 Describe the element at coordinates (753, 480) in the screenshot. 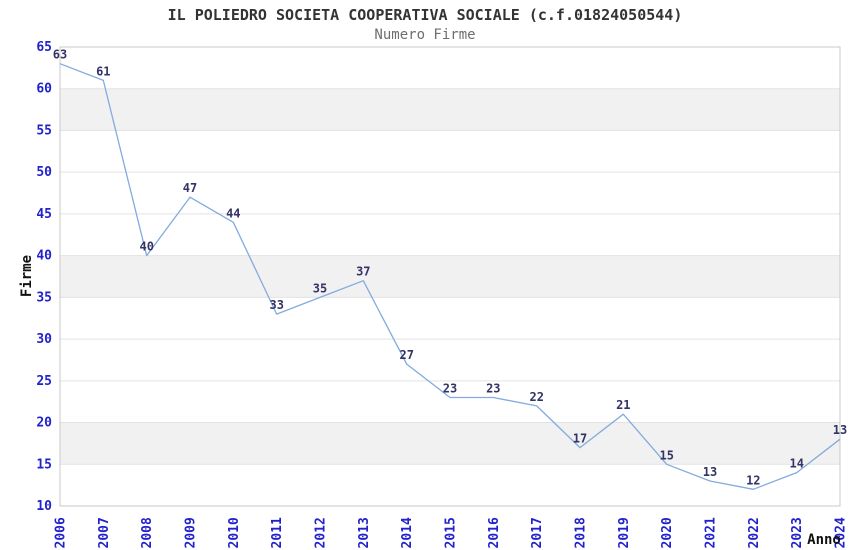

I see `data-label: 12` at that location.